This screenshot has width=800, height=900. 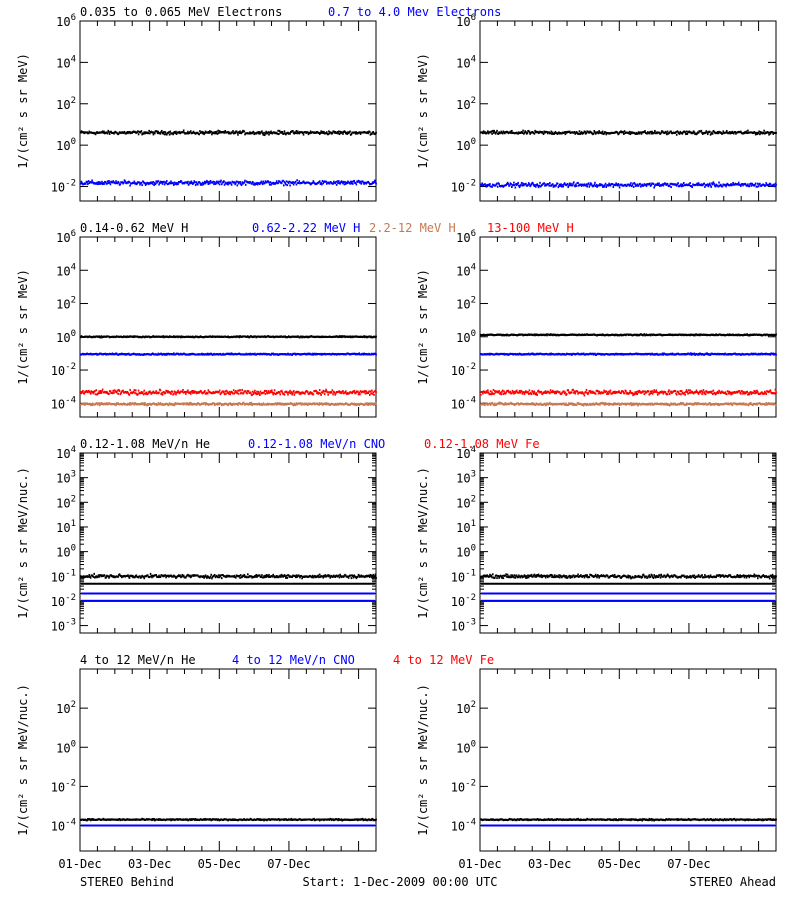 I want to click on y-tick-label: 104, so click(x=466, y=62).